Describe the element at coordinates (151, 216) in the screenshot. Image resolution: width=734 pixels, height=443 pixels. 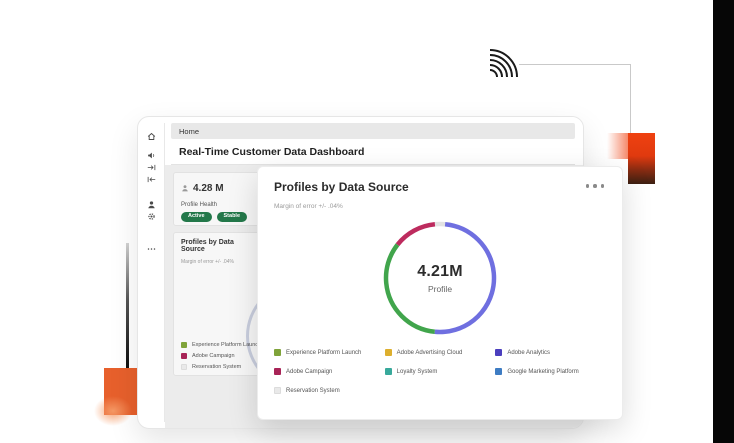
I see `settings-icon` at that location.